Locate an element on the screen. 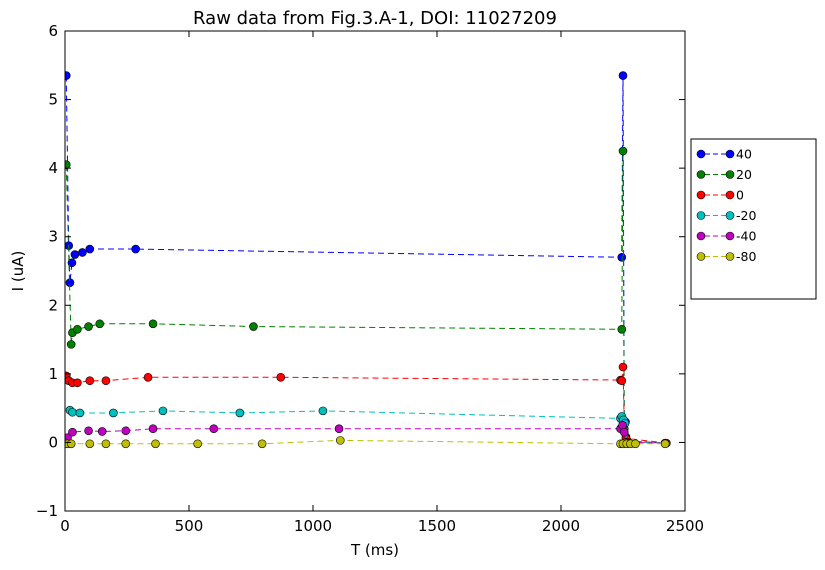 Image resolution: width=825 pixels, height=570 pixels. legend-entry: -80 is located at coordinates (726, 256).